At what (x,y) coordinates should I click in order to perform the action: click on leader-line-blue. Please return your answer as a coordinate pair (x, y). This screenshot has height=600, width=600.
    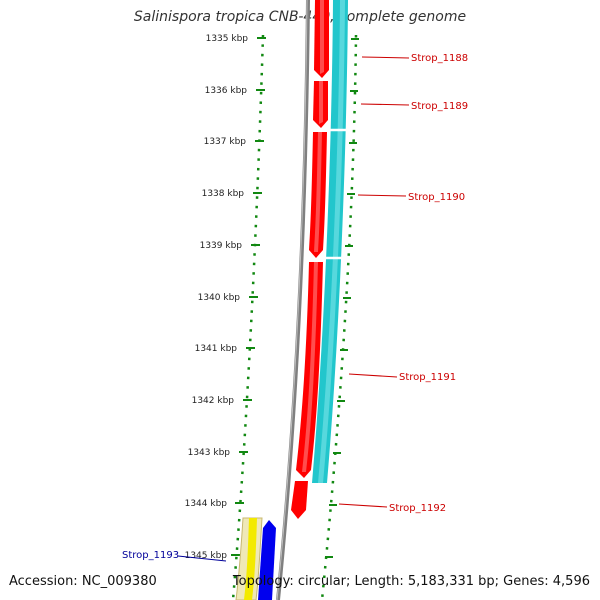
    Looking at the image, I should click on (202, 558).